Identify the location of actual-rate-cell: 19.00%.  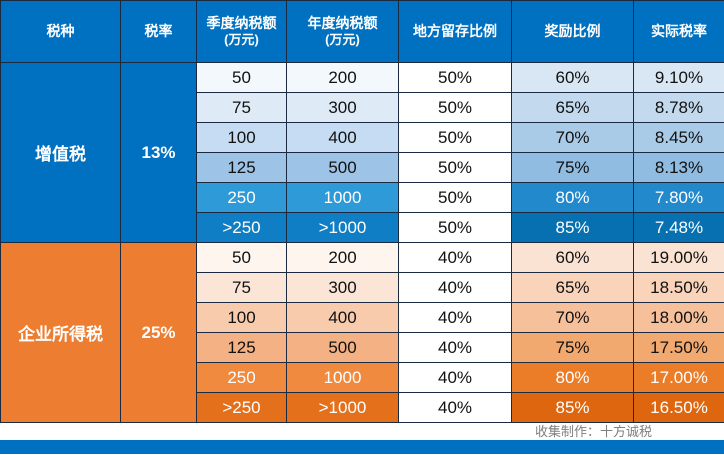
(678, 257).